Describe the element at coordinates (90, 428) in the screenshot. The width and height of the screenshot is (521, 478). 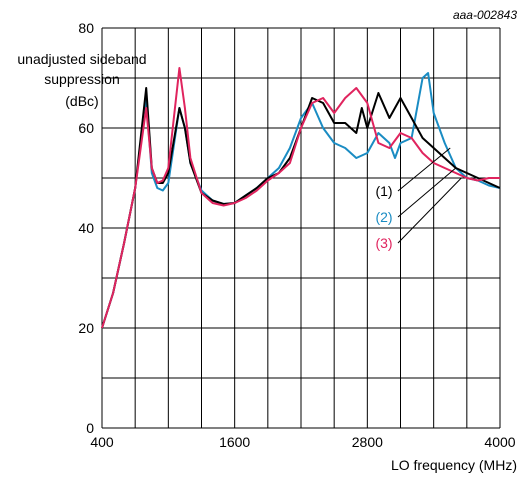
I see `y-tick-label: 0` at that location.